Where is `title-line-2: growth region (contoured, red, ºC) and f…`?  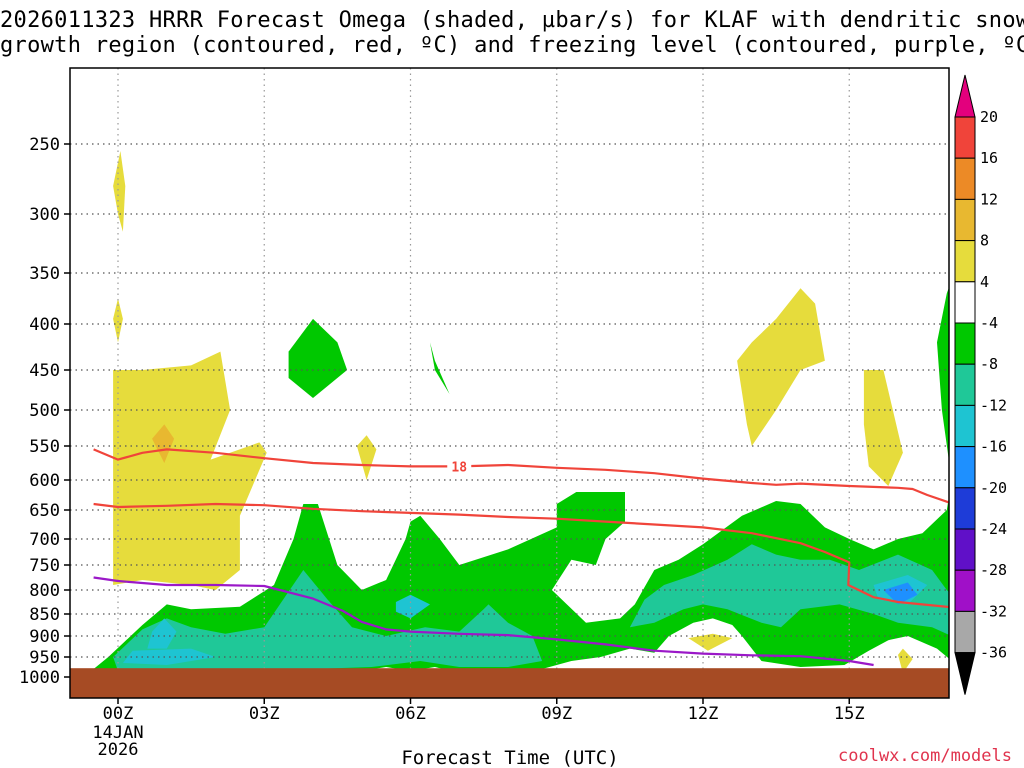
title-line-2: growth region (contoured, red, ºC) and f… is located at coordinates (512, 45).